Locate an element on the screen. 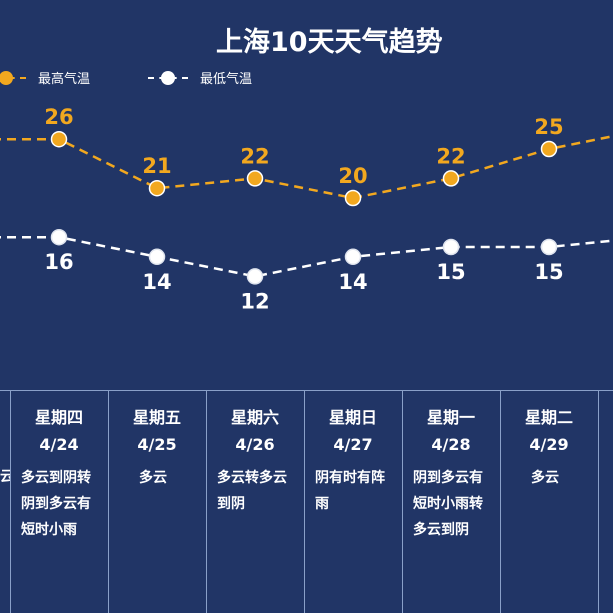 Image resolution: width=613 pixels, height=613 pixels. weather-line: 雨 is located at coordinates (322, 504).